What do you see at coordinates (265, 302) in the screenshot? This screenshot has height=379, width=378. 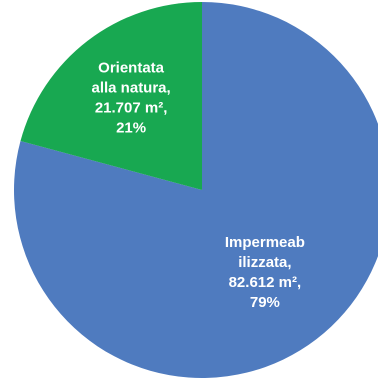 I see `pie-slice-label-line: 79%` at bounding box center [265, 302].